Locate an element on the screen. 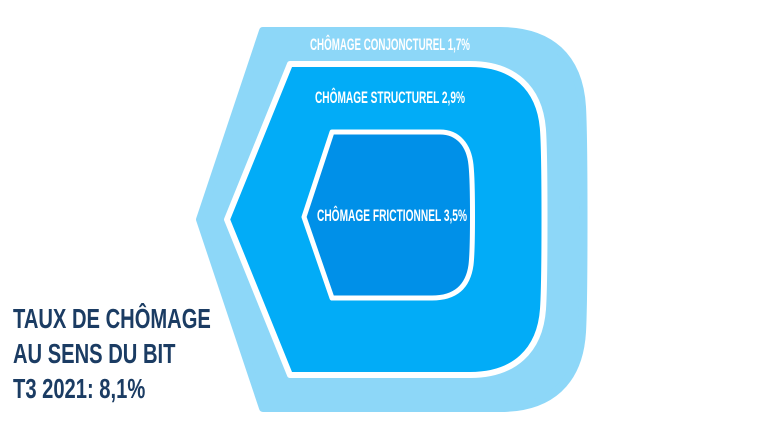 The height and width of the screenshot is (438, 780). chart-title-line-1: TAUX DE CHÔMAGE is located at coordinates (112, 318).